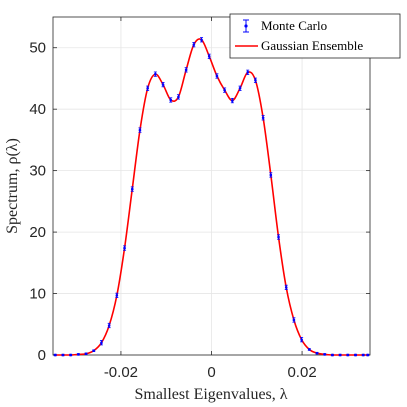 Image resolution: width=407 pixels, height=407 pixels. What do you see at coordinates (246, 26) in the screenshot?
I see `legend-marker-monte-carlo` at bounding box center [246, 26].